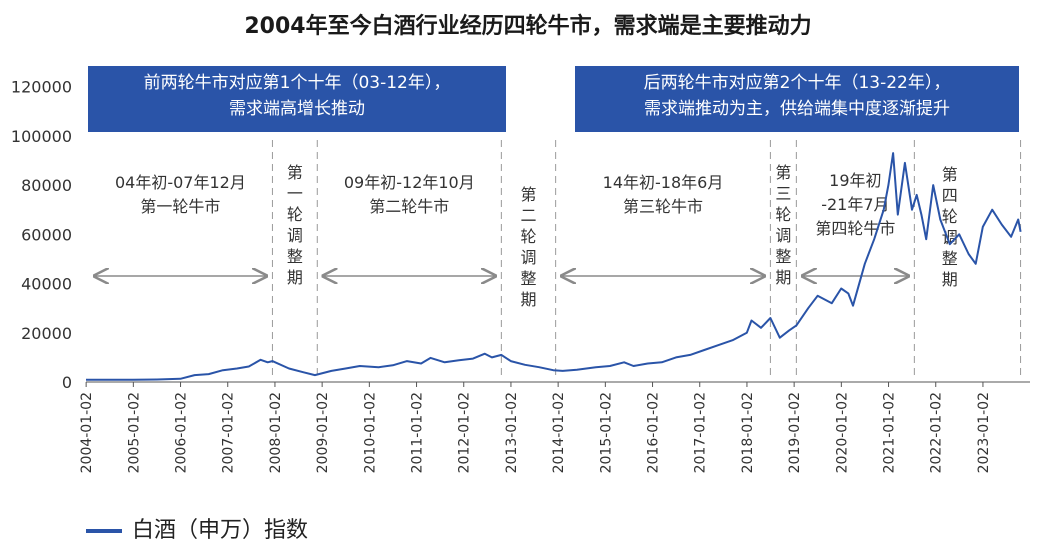 The width and height of the screenshot is (1056, 544). Describe the element at coordinates (855, 228) in the screenshot. I see `phase-label-line: 第四轮牛市` at that location.